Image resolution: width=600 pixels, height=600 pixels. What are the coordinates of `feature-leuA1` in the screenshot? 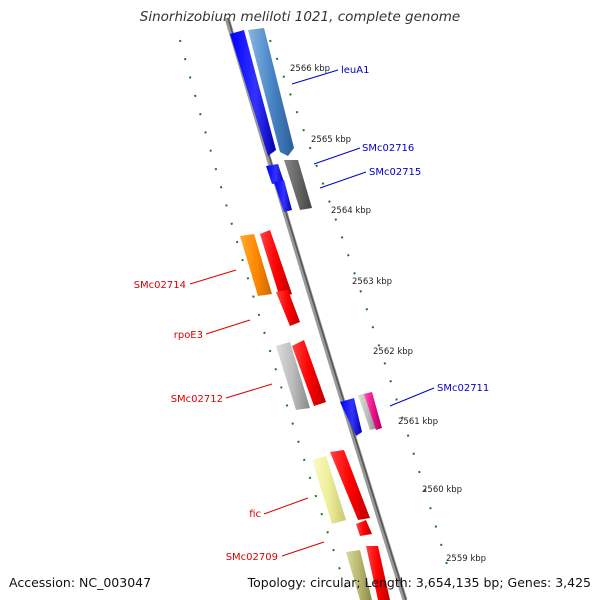 It's located at (271, 92).